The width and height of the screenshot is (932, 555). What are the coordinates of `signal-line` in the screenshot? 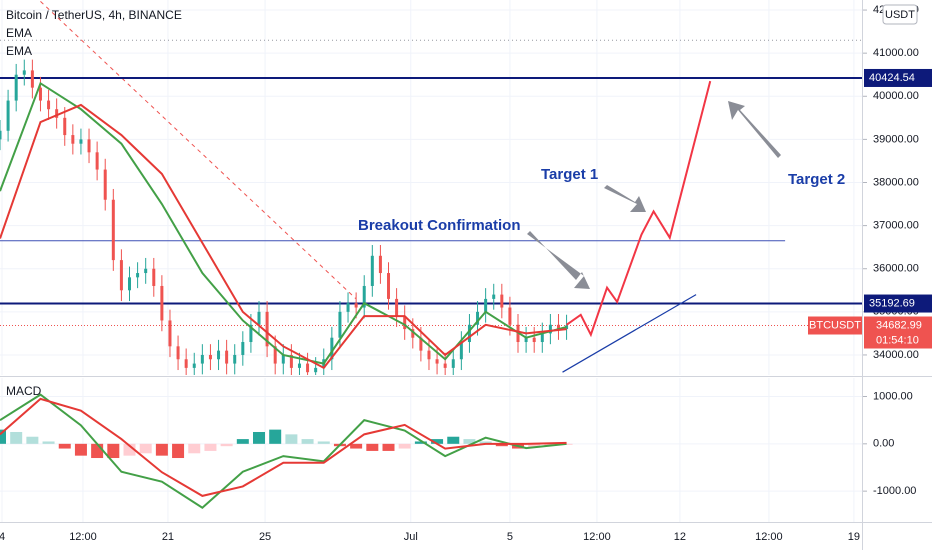 It's located at (283, 447).